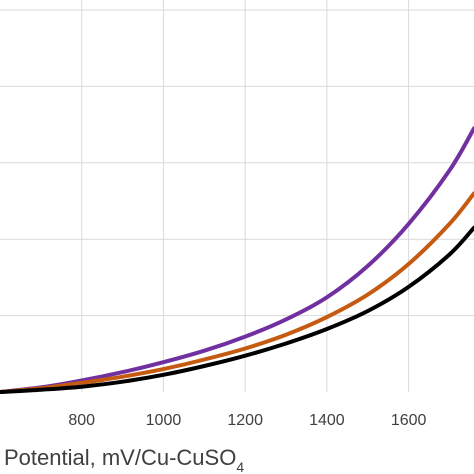 The width and height of the screenshot is (474, 474). What do you see at coordinates (409, 420) in the screenshot?
I see `x-tick-label: 1600` at bounding box center [409, 420].